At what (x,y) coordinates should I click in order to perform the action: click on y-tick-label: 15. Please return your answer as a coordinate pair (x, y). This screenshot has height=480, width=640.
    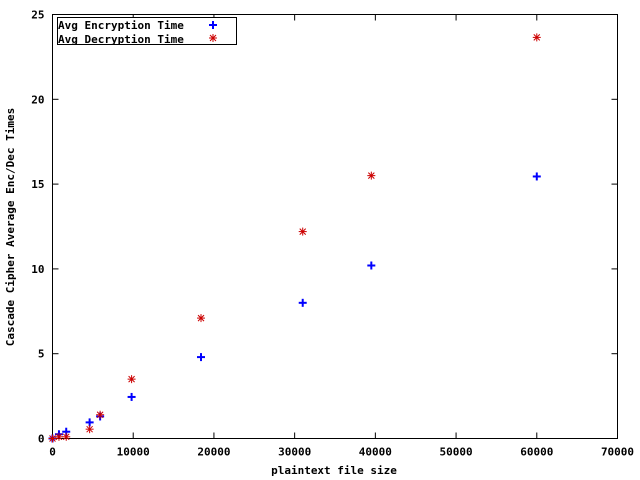
    Looking at the image, I should click on (37, 184).